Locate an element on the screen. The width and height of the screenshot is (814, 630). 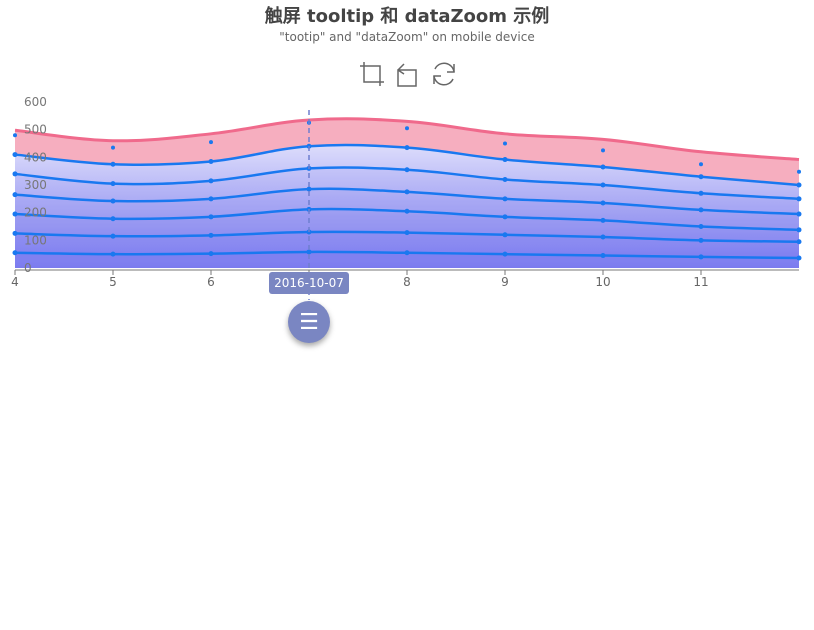
y-tick-label-100: 100 is located at coordinates (35, 240).